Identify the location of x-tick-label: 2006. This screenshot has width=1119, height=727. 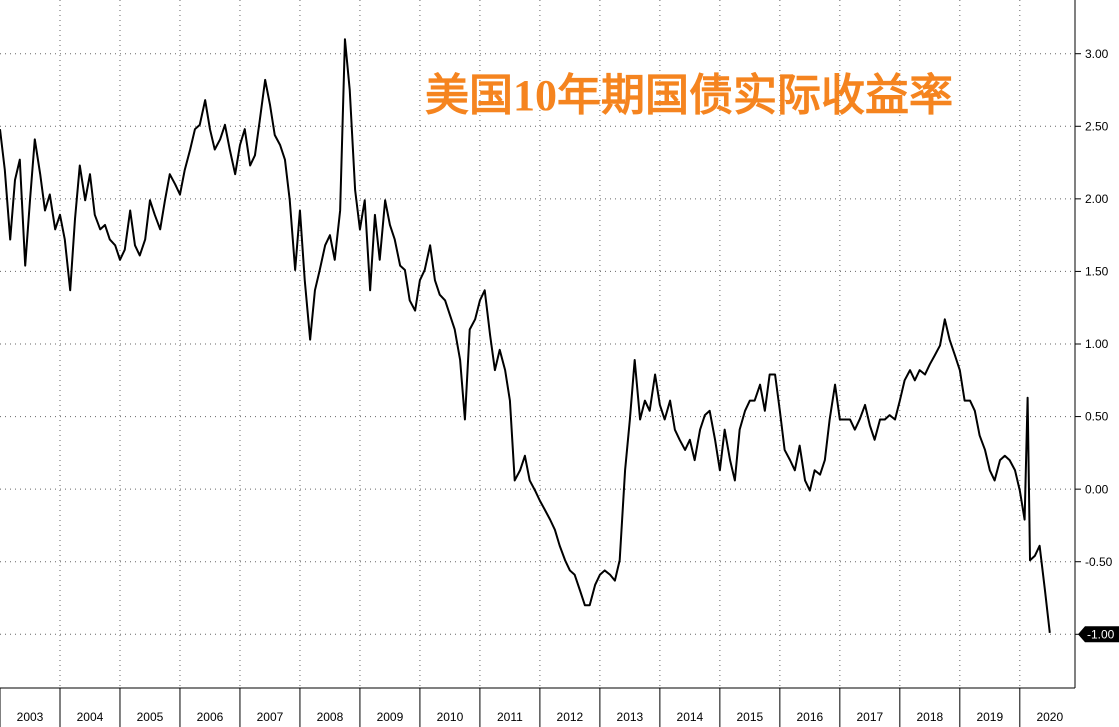
(210, 717).